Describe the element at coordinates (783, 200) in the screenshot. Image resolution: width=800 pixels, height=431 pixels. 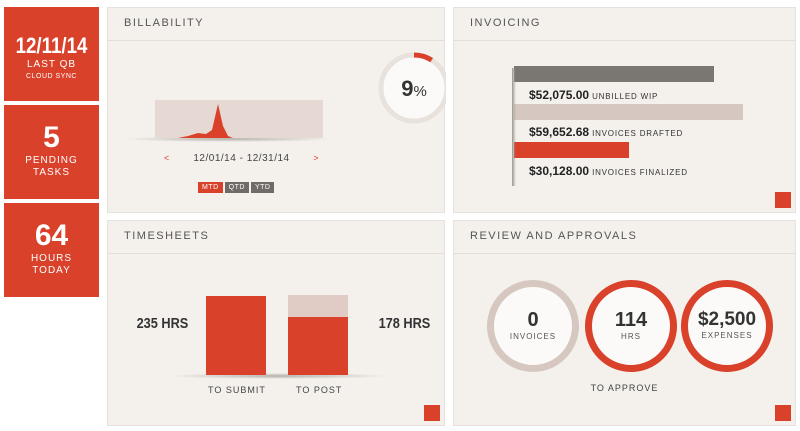
I see `invoicing-expand-icon` at that location.